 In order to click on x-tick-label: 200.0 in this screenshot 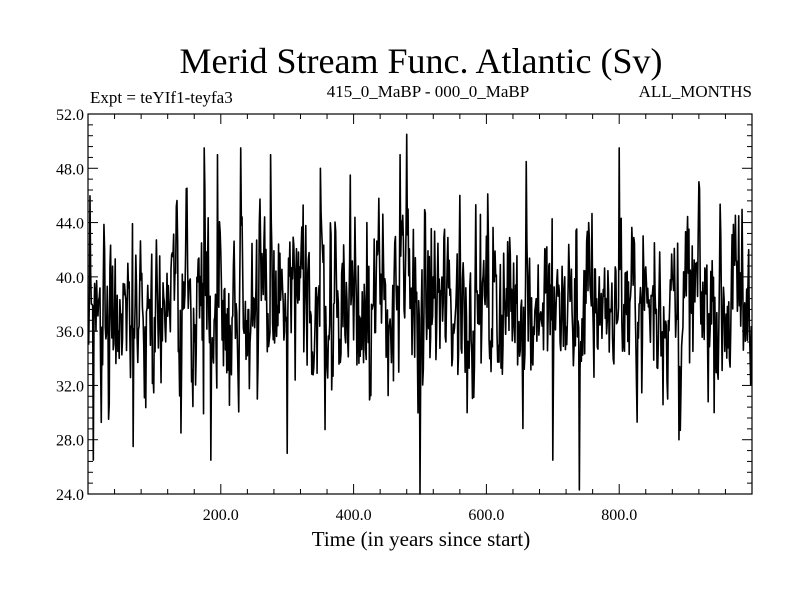, I will do `click(221, 515)`.